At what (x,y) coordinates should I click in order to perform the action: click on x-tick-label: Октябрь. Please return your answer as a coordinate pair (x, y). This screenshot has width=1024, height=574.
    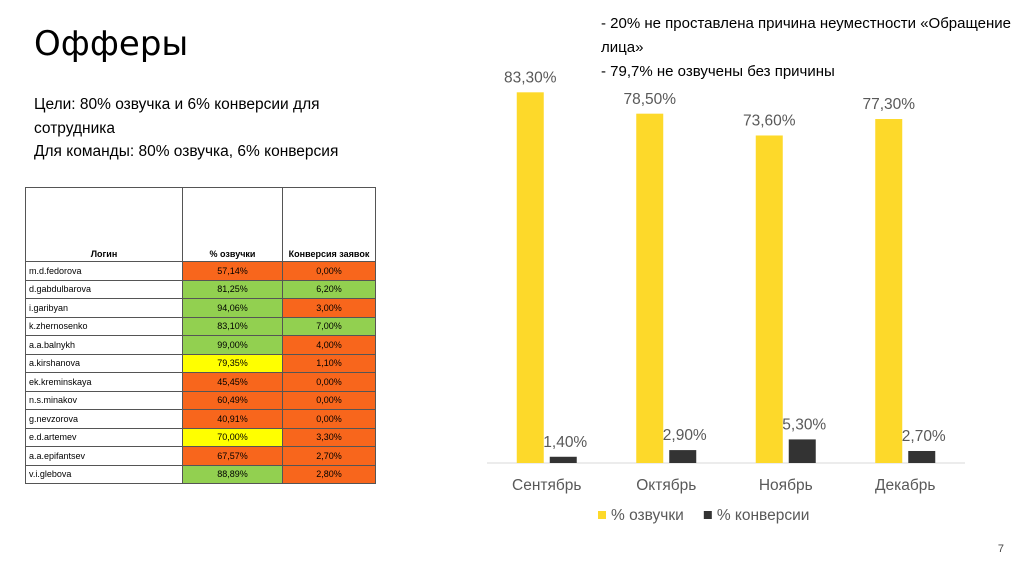
    Looking at the image, I should click on (666, 485).